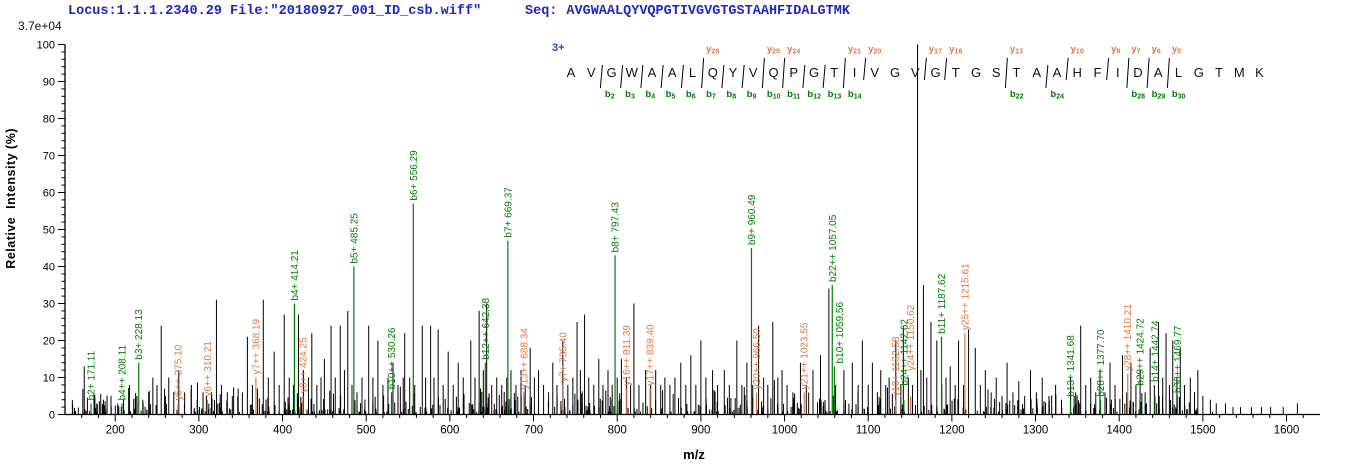  Describe the element at coordinates (632, 72) in the screenshot. I see `residue-letter: W` at that location.